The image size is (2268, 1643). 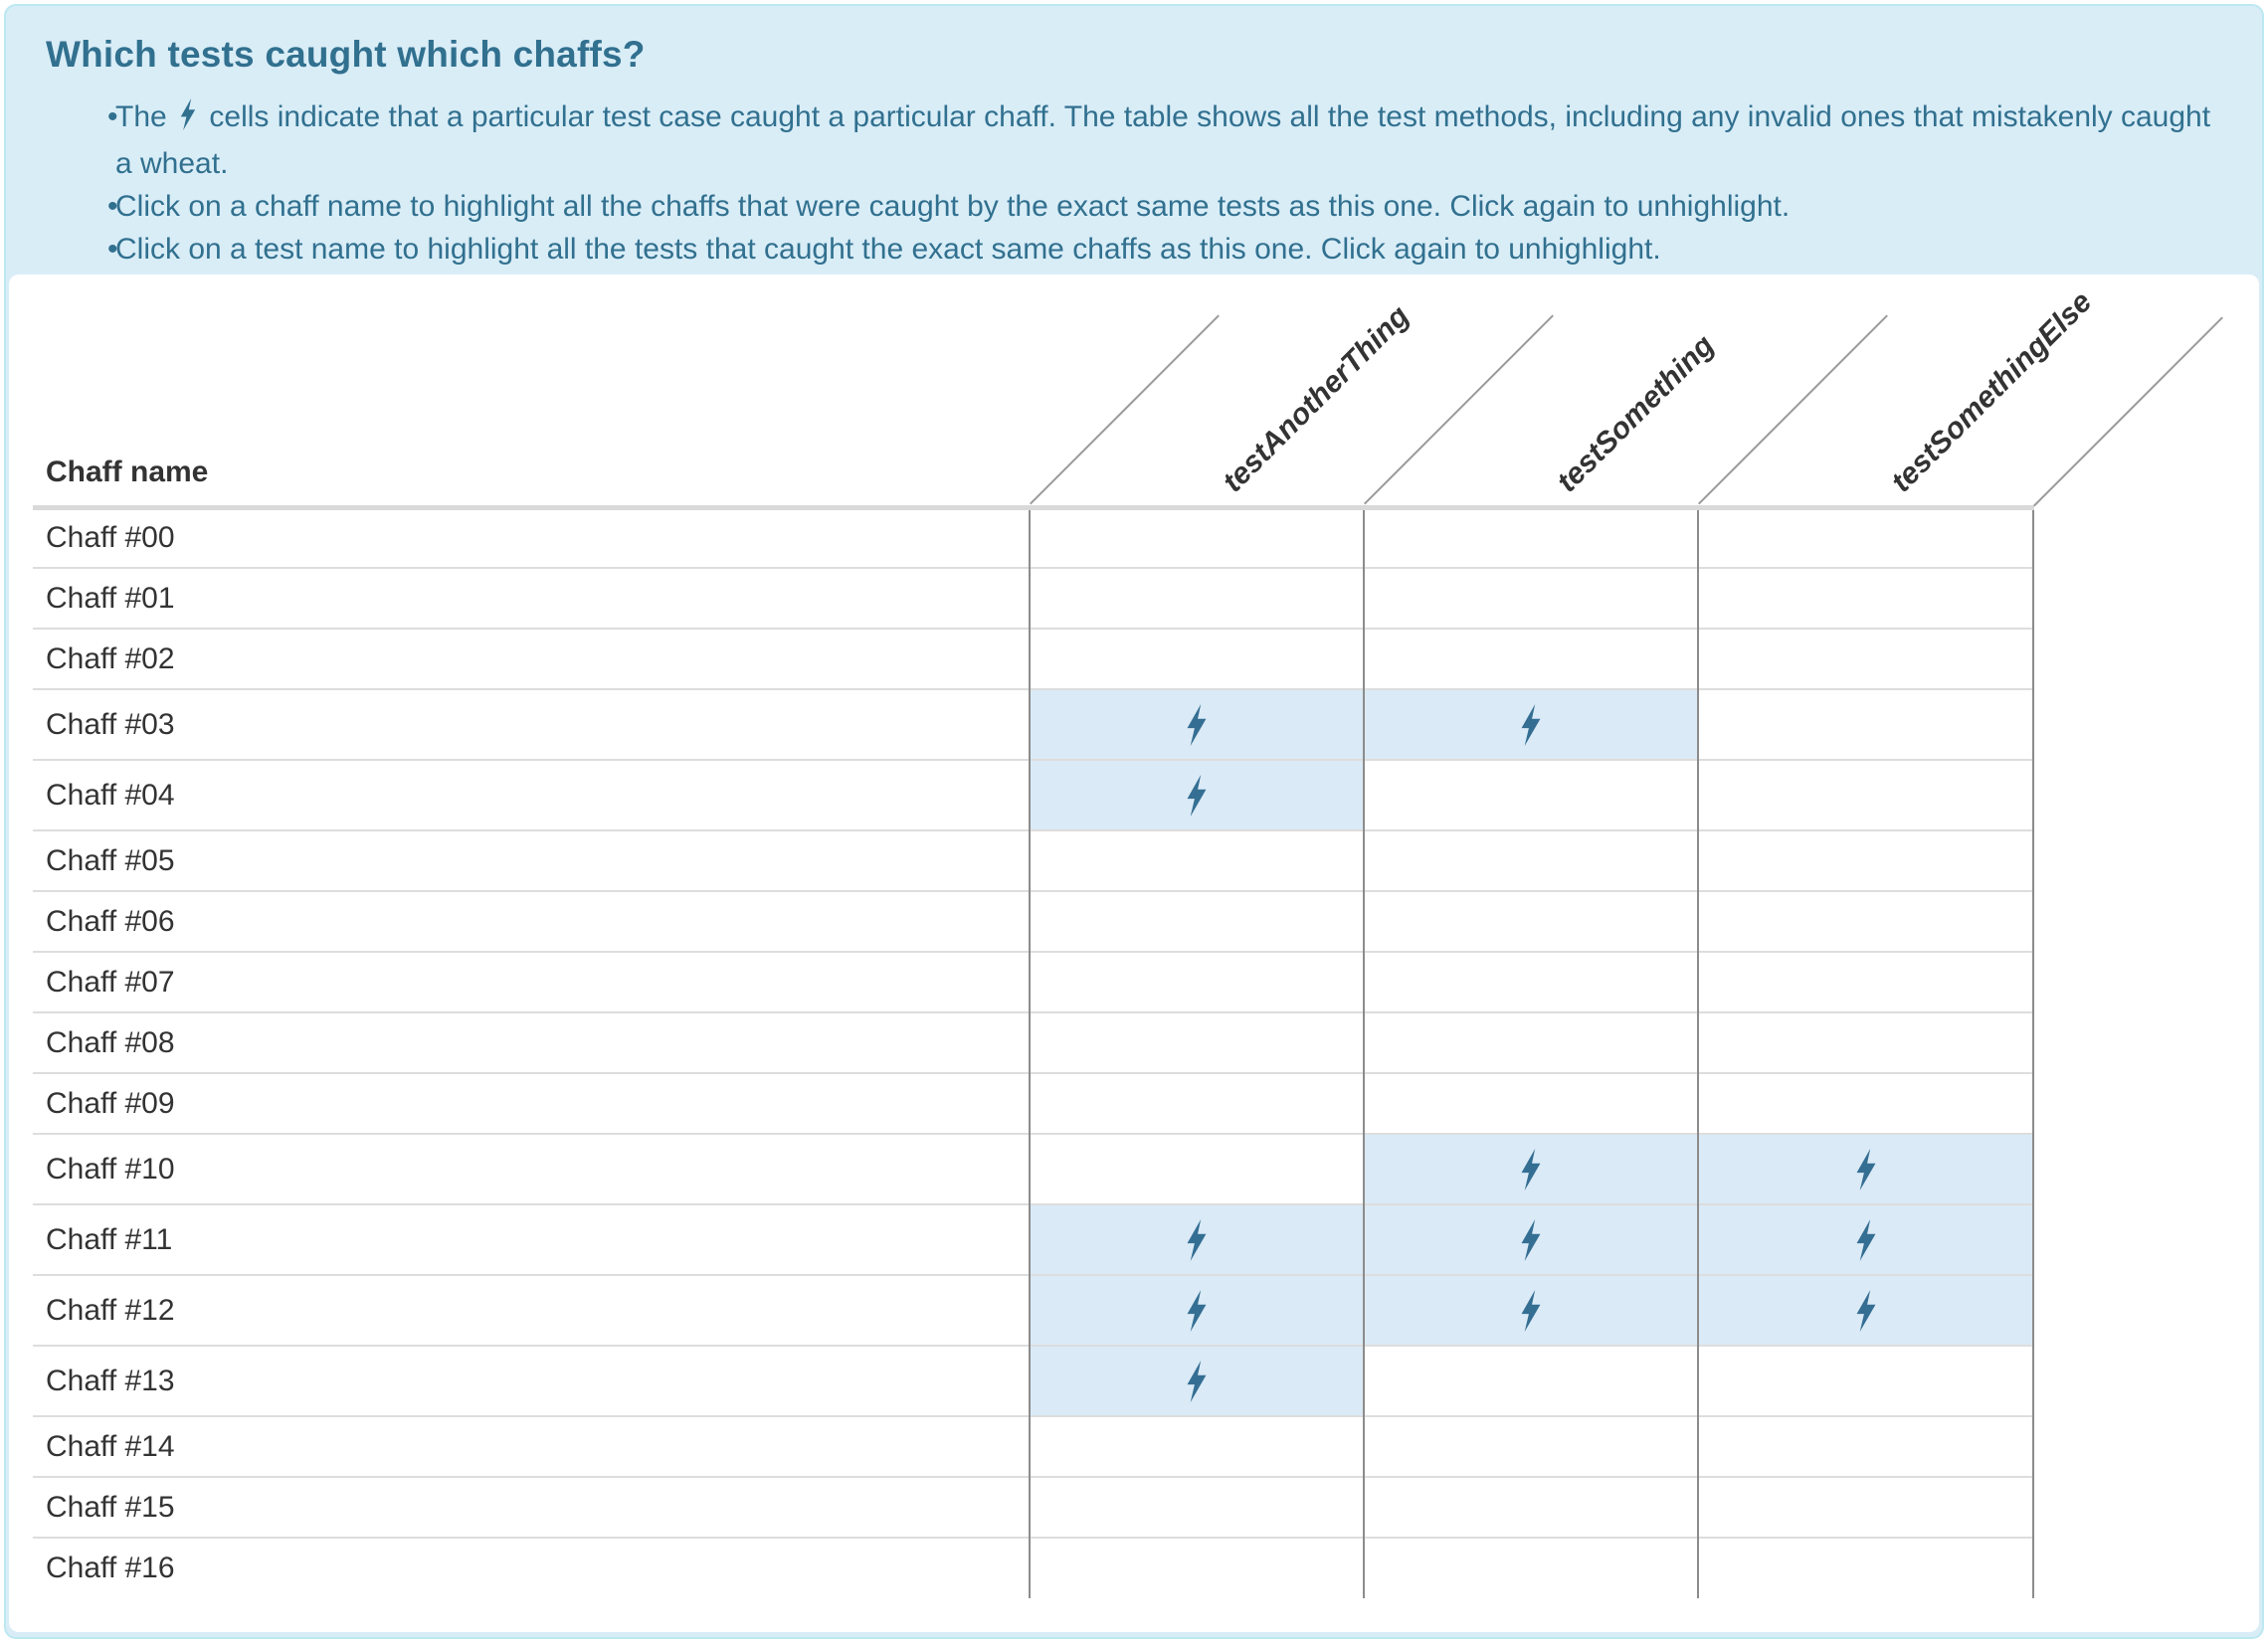 What do you see at coordinates (531, 392) in the screenshot?
I see `chaff-name-column-header: Chaff name` at bounding box center [531, 392].